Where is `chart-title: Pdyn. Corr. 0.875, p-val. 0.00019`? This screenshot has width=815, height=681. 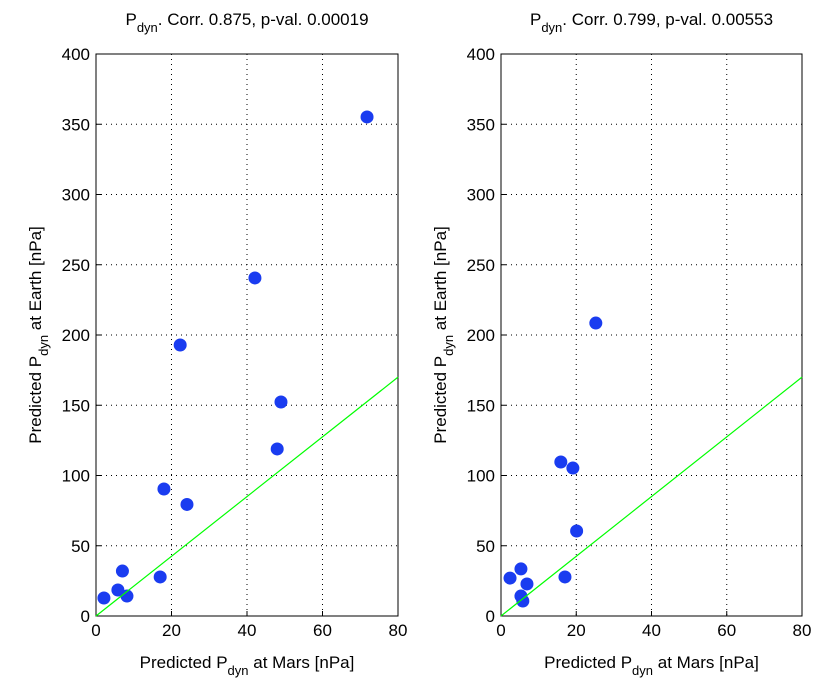 chart-title: Pdyn. Corr. 0.875, p-val. 0.00019 is located at coordinates (246, 22).